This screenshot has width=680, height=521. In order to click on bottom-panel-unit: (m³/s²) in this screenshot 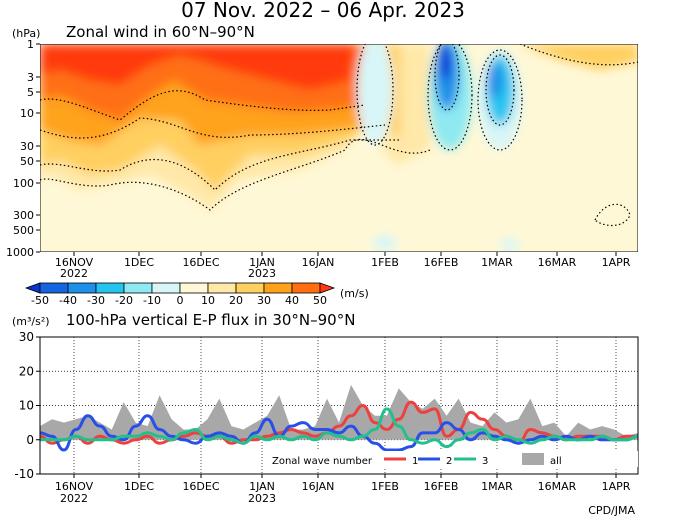, I will do `click(31, 321)`.